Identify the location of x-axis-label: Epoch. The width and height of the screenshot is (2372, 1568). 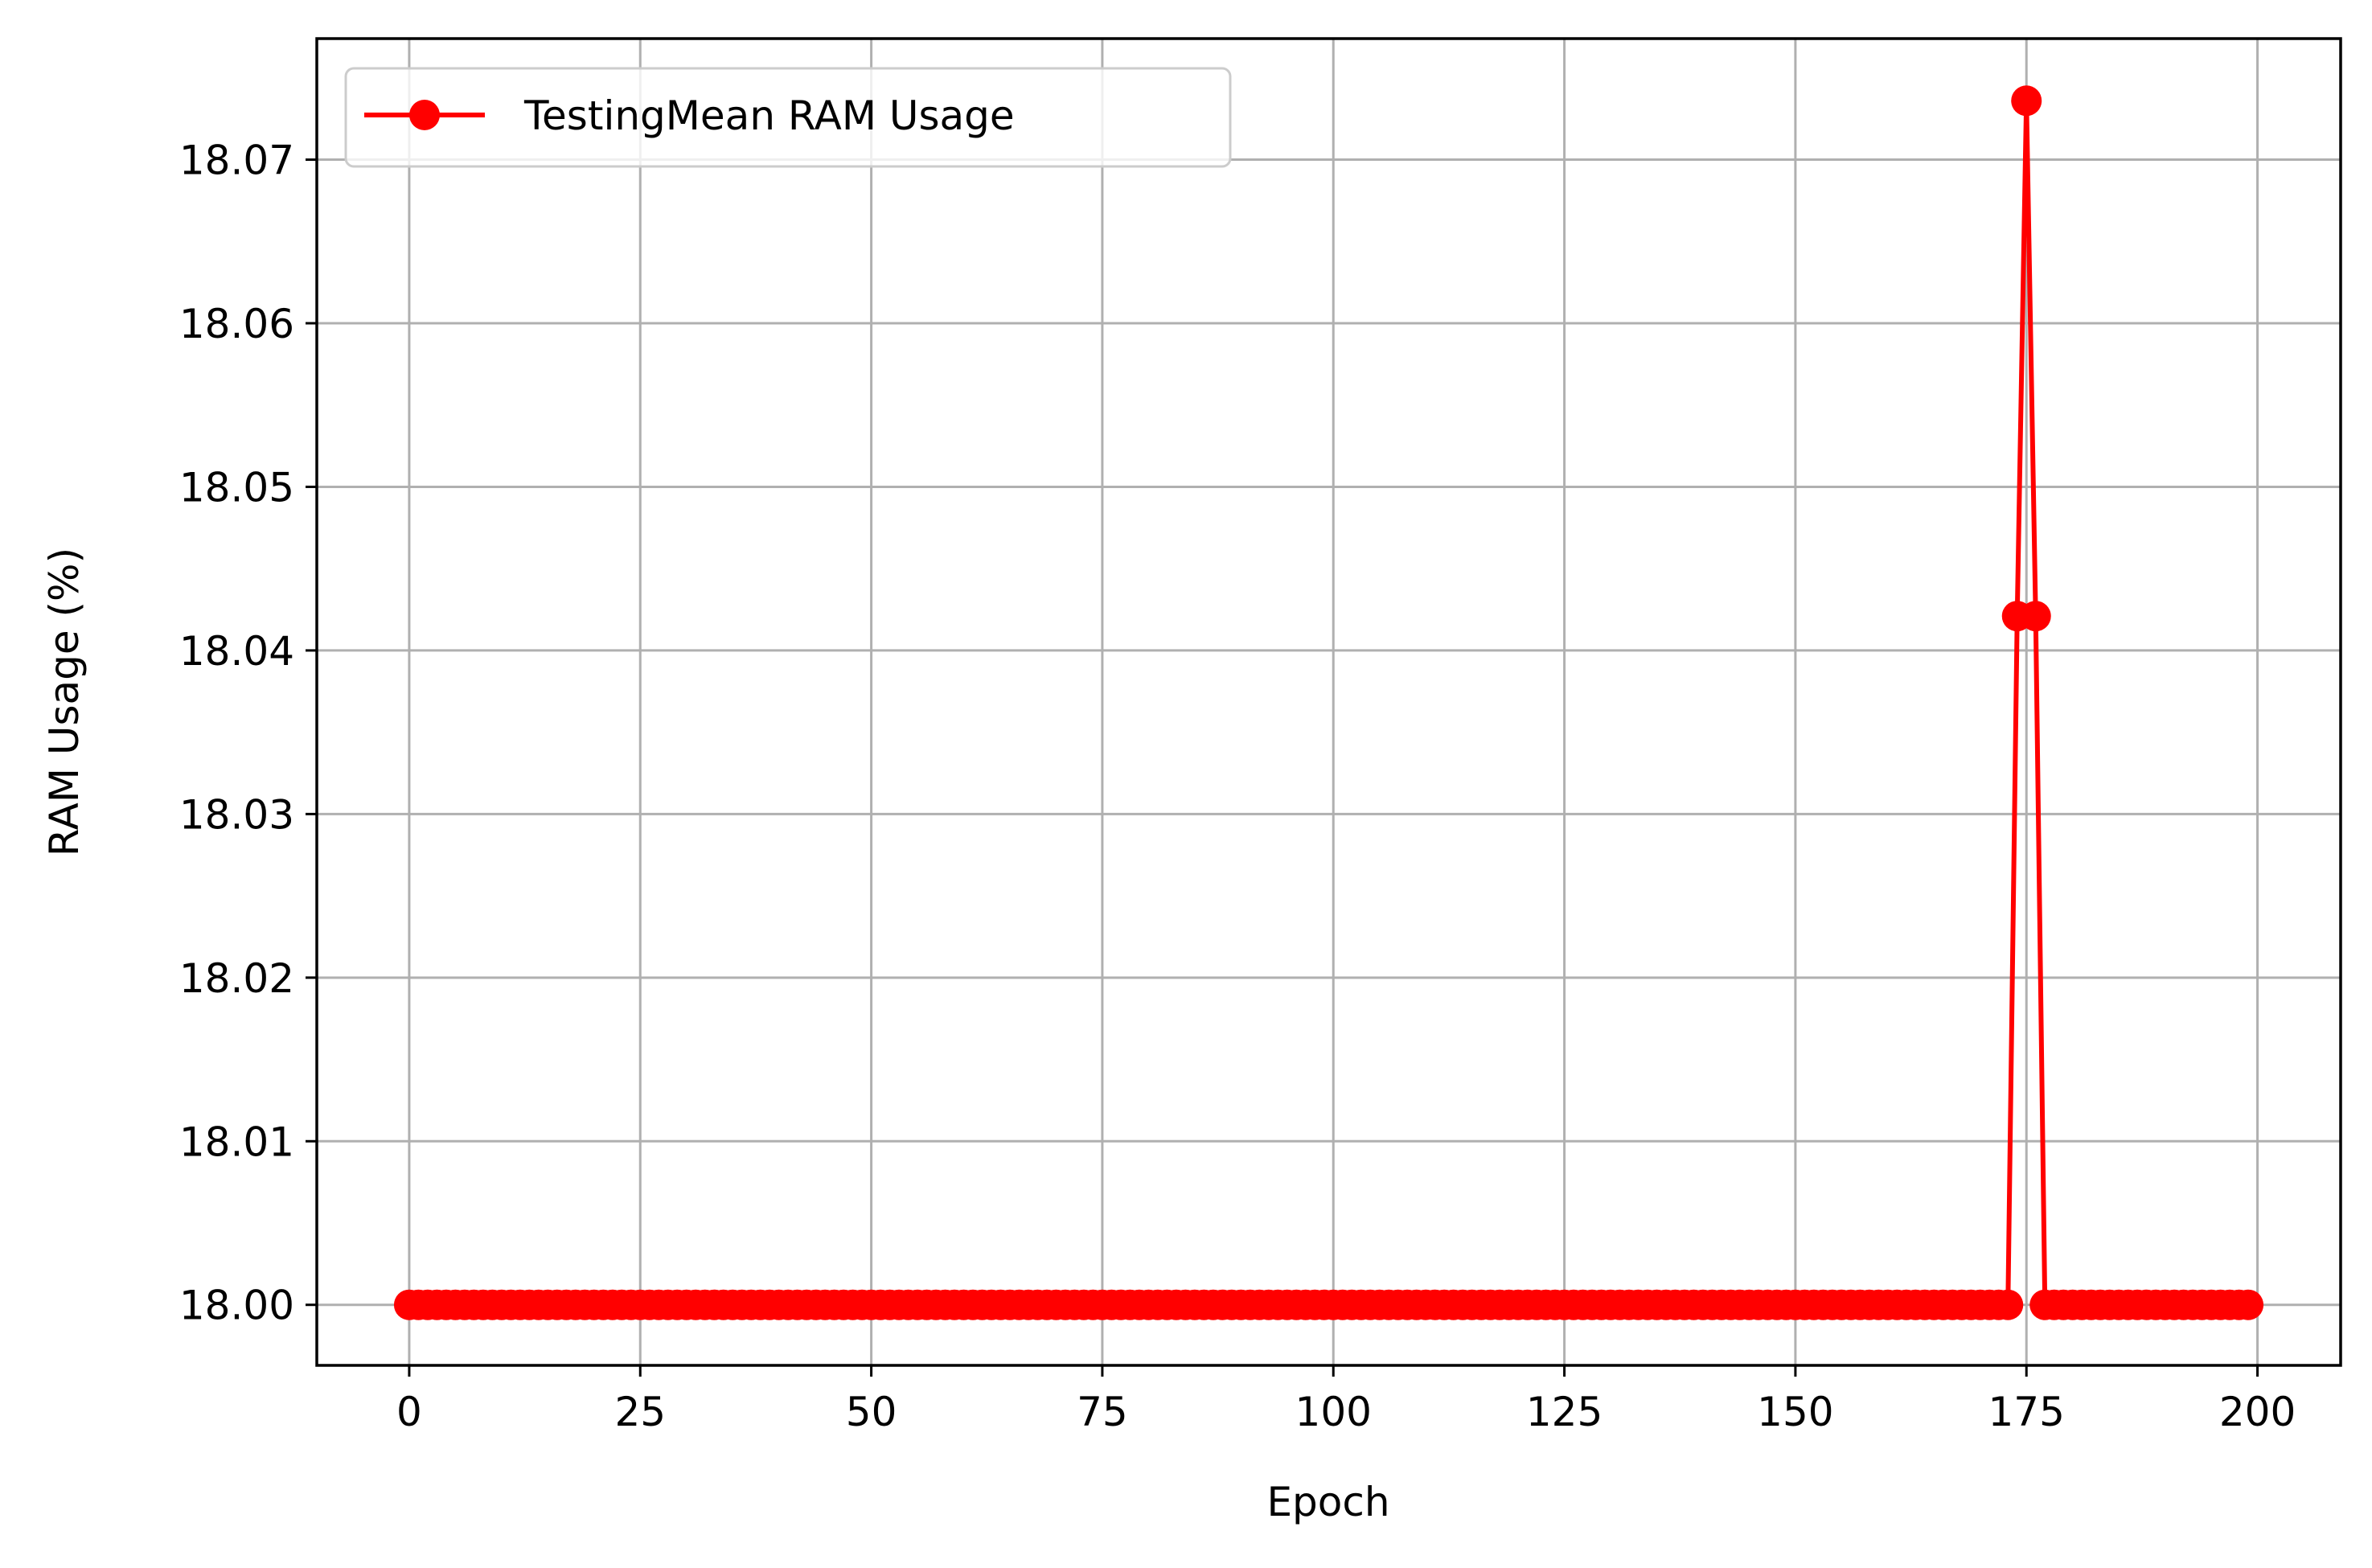
(1327, 1502).